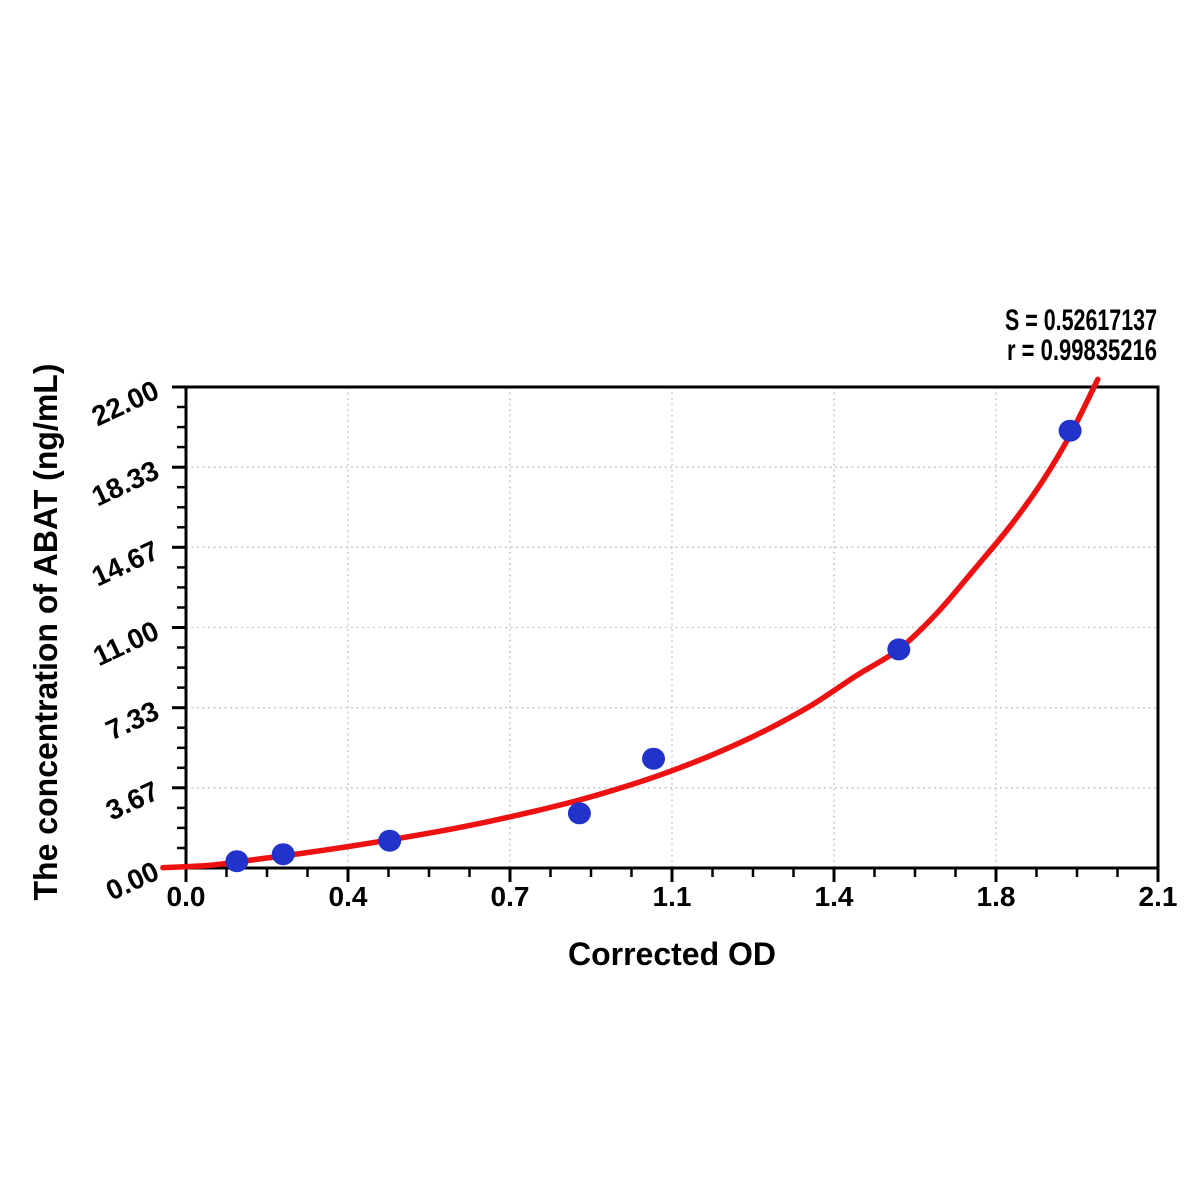 The image size is (1200, 1200). Describe the element at coordinates (132, 800) in the screenshot. I see `y-tick-label: 3.67` at that location.